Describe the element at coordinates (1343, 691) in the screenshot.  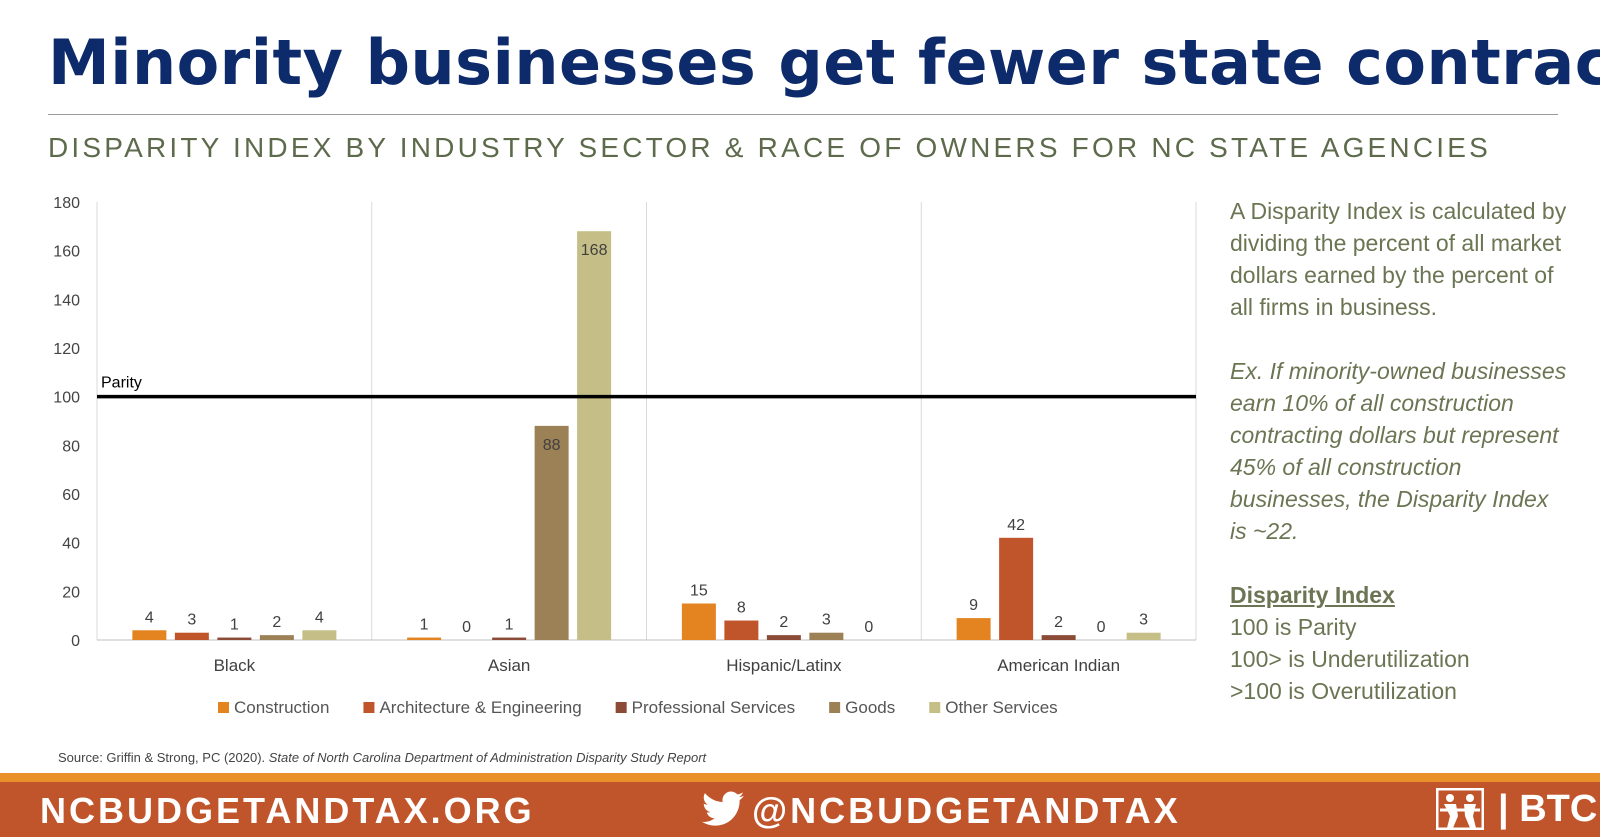
I see `overutilization-text: >100 is Overutilization` at that location.